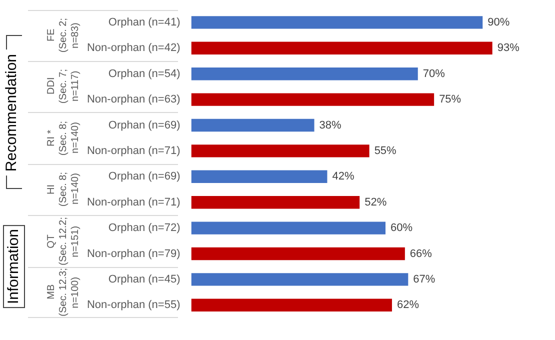 The image size is (555, 340). I want to click on data-label: 38%, so click(330, 125).